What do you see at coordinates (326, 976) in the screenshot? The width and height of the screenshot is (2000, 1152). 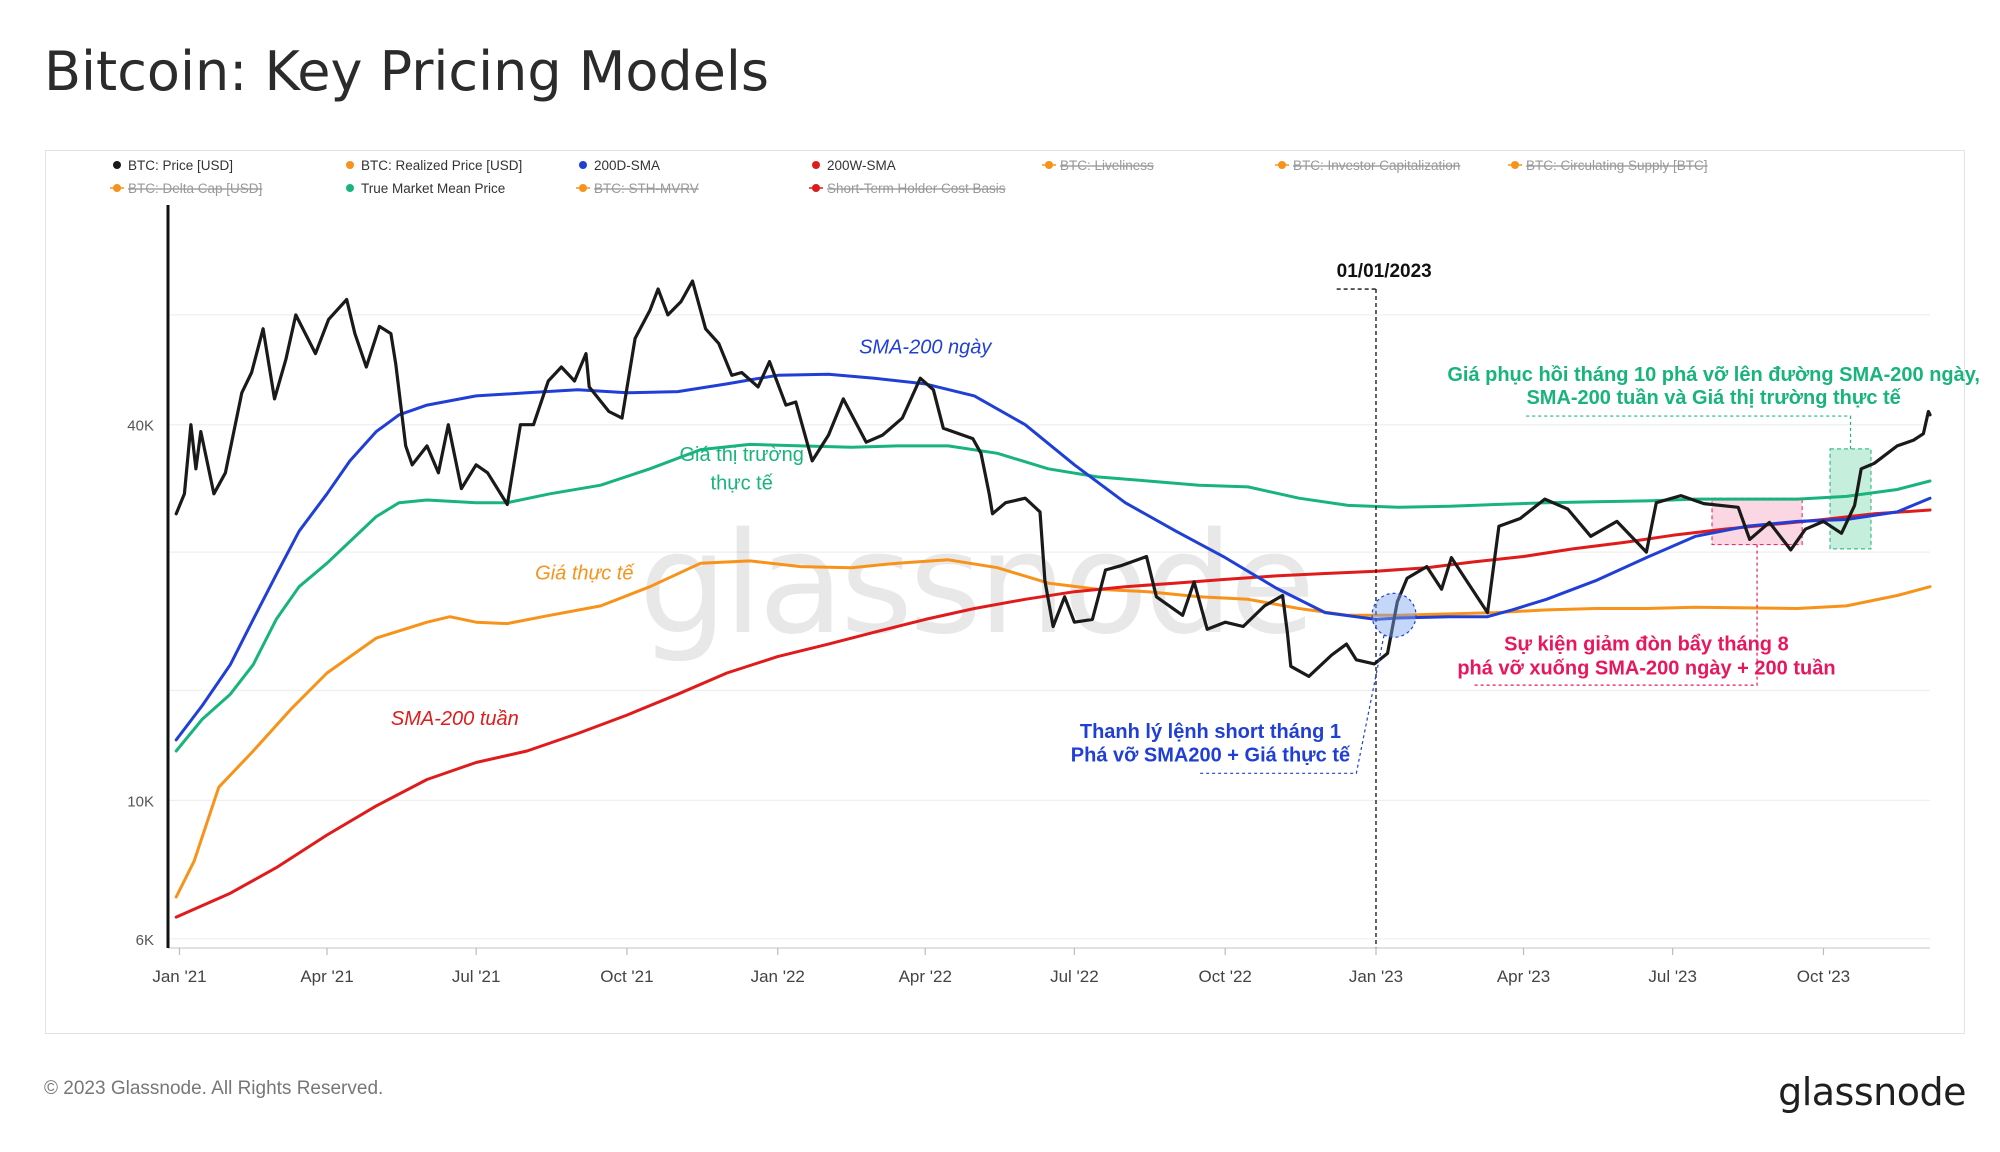 I see `x-tick-label: Apr '21` at bounding box center [326, 976].